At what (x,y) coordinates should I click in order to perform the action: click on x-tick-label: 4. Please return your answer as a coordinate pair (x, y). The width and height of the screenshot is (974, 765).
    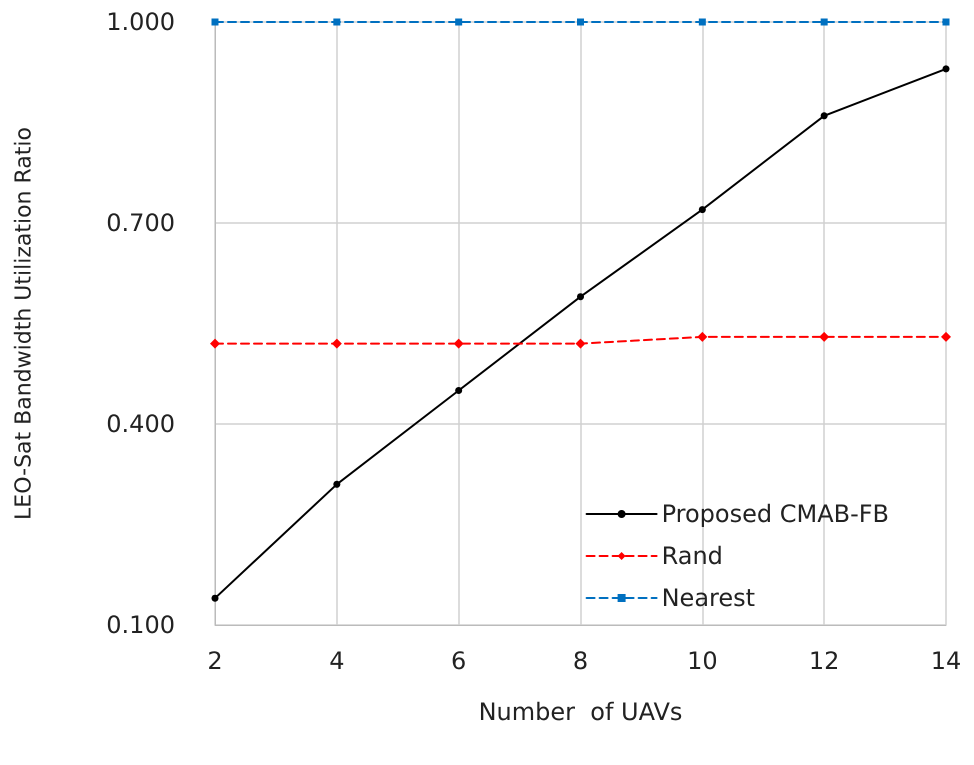
    Looking at the image, I should click on (336, 661).